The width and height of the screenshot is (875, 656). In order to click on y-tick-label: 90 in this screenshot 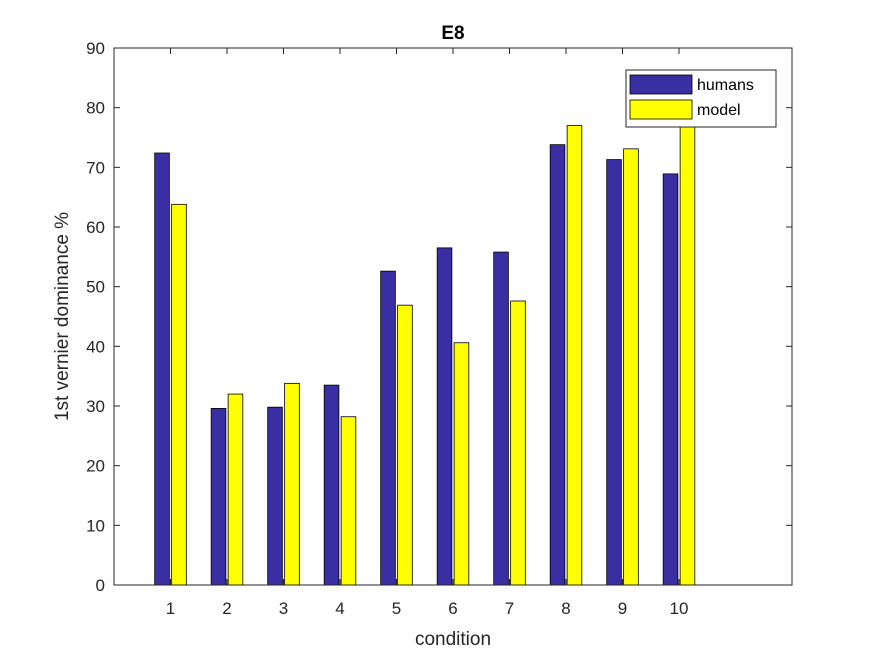, I will do `click(95, 48)`.